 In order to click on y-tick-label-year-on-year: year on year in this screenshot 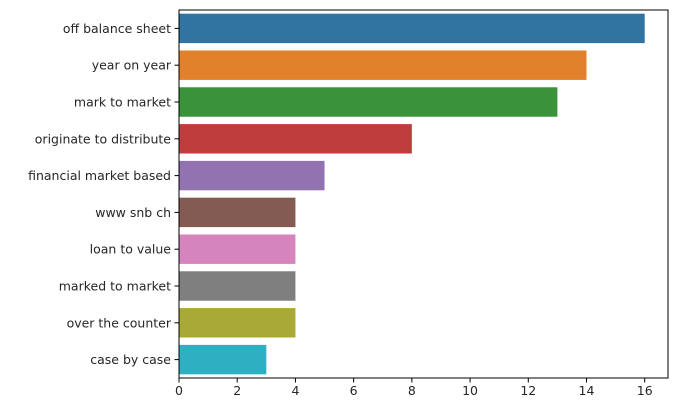, I will do `click(132, 65)`.